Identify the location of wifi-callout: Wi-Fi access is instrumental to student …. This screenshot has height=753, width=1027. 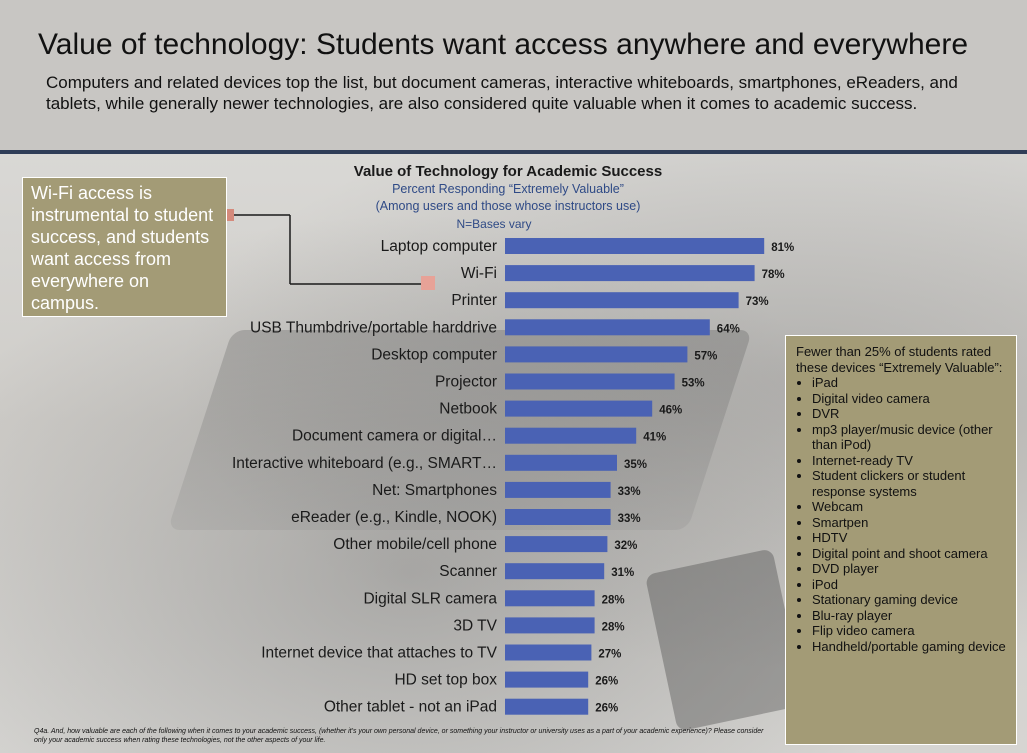
(124, 247).